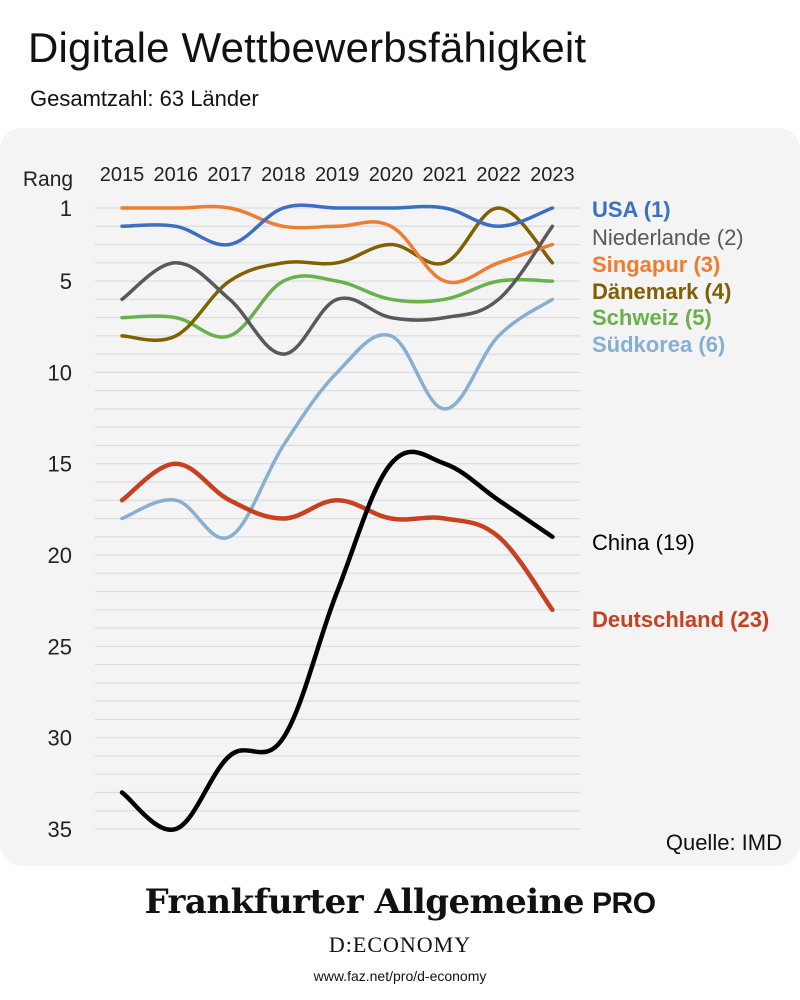  What do you see at coordinates (283, 175) in the screenshot?
I see `x-tick-label: 2018` at bounding box center [283, 175].